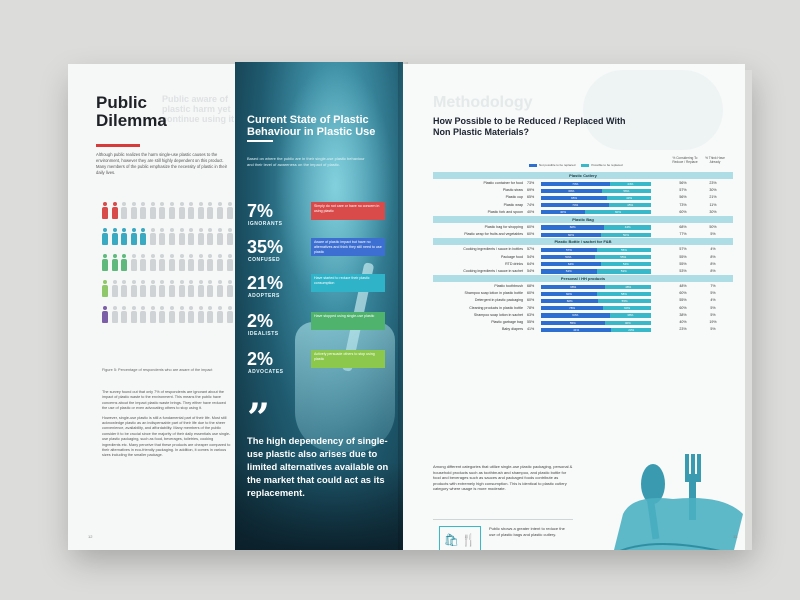 This screenshot has height=600, width=800. I want to click on row-percent: 78%, so click(531, 307).